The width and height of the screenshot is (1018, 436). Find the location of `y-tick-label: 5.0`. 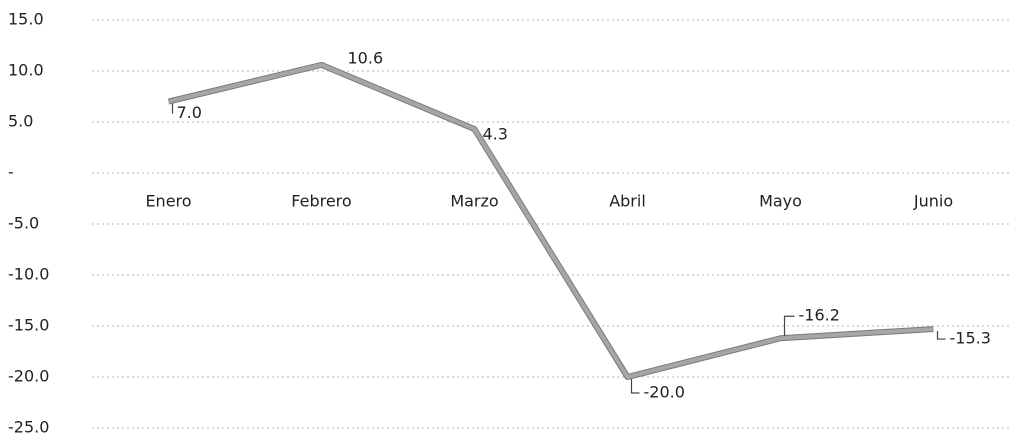

y-tick-label: 5.0 is located at coordinates (20, 121).